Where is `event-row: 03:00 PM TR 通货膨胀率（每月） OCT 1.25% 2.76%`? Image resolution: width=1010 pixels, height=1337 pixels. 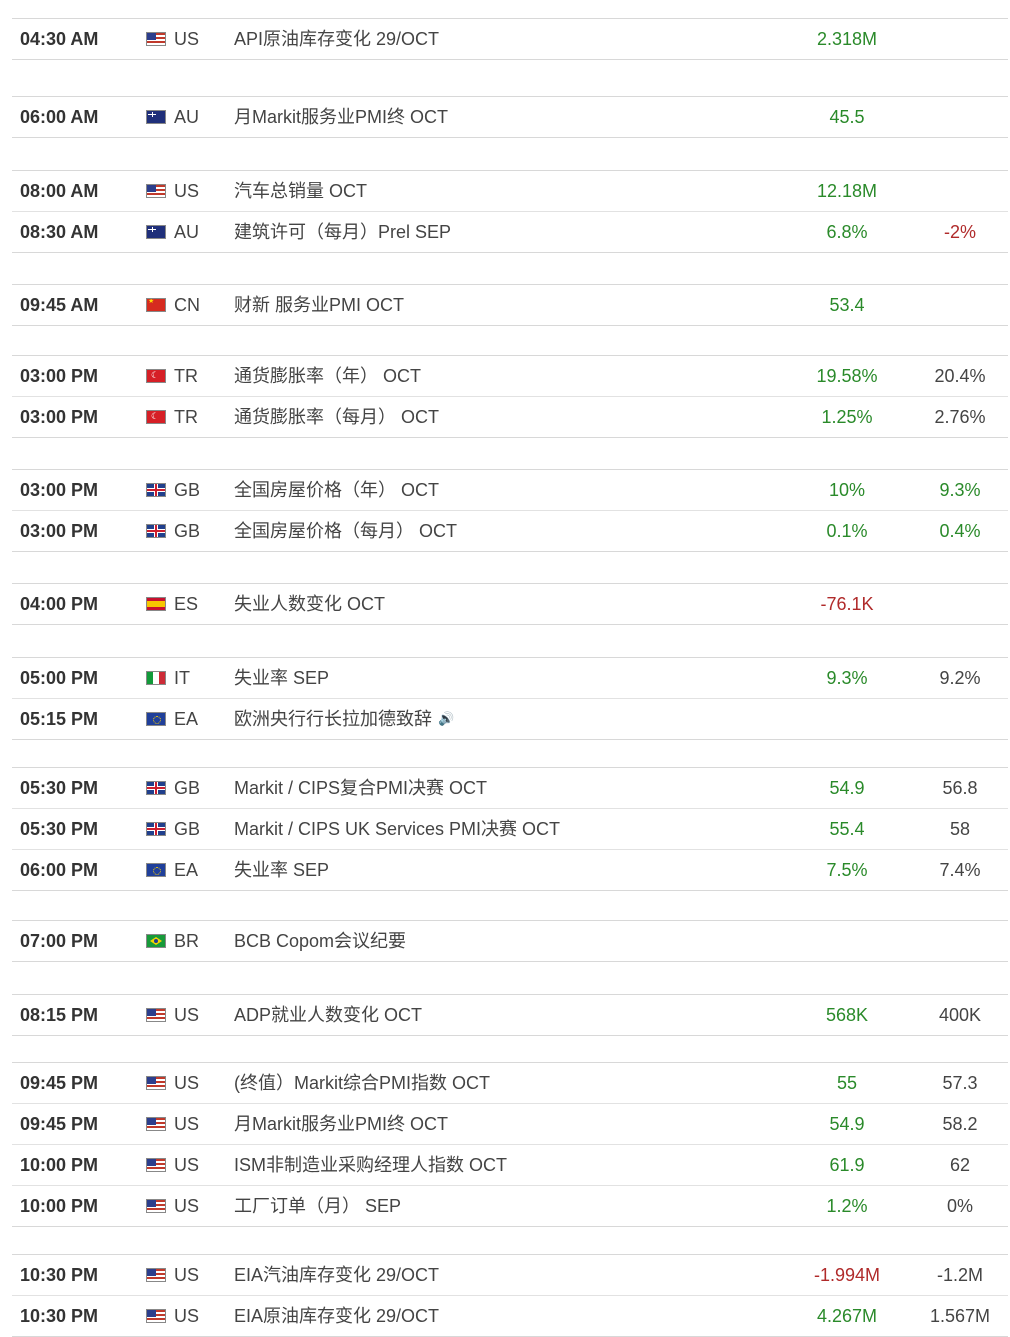
event-row: 03:00 PM TR 通货膨胀率（每月） OCT 1.25% 2.76% is located at coordinates (510, 417).